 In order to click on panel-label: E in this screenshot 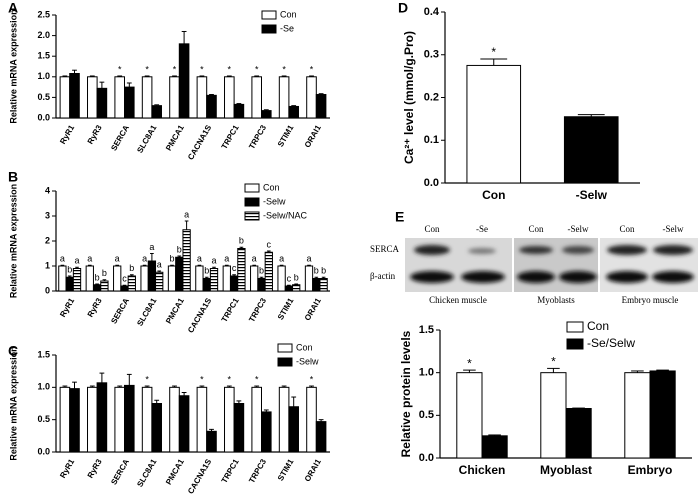, I will do `click(399, 217)`.